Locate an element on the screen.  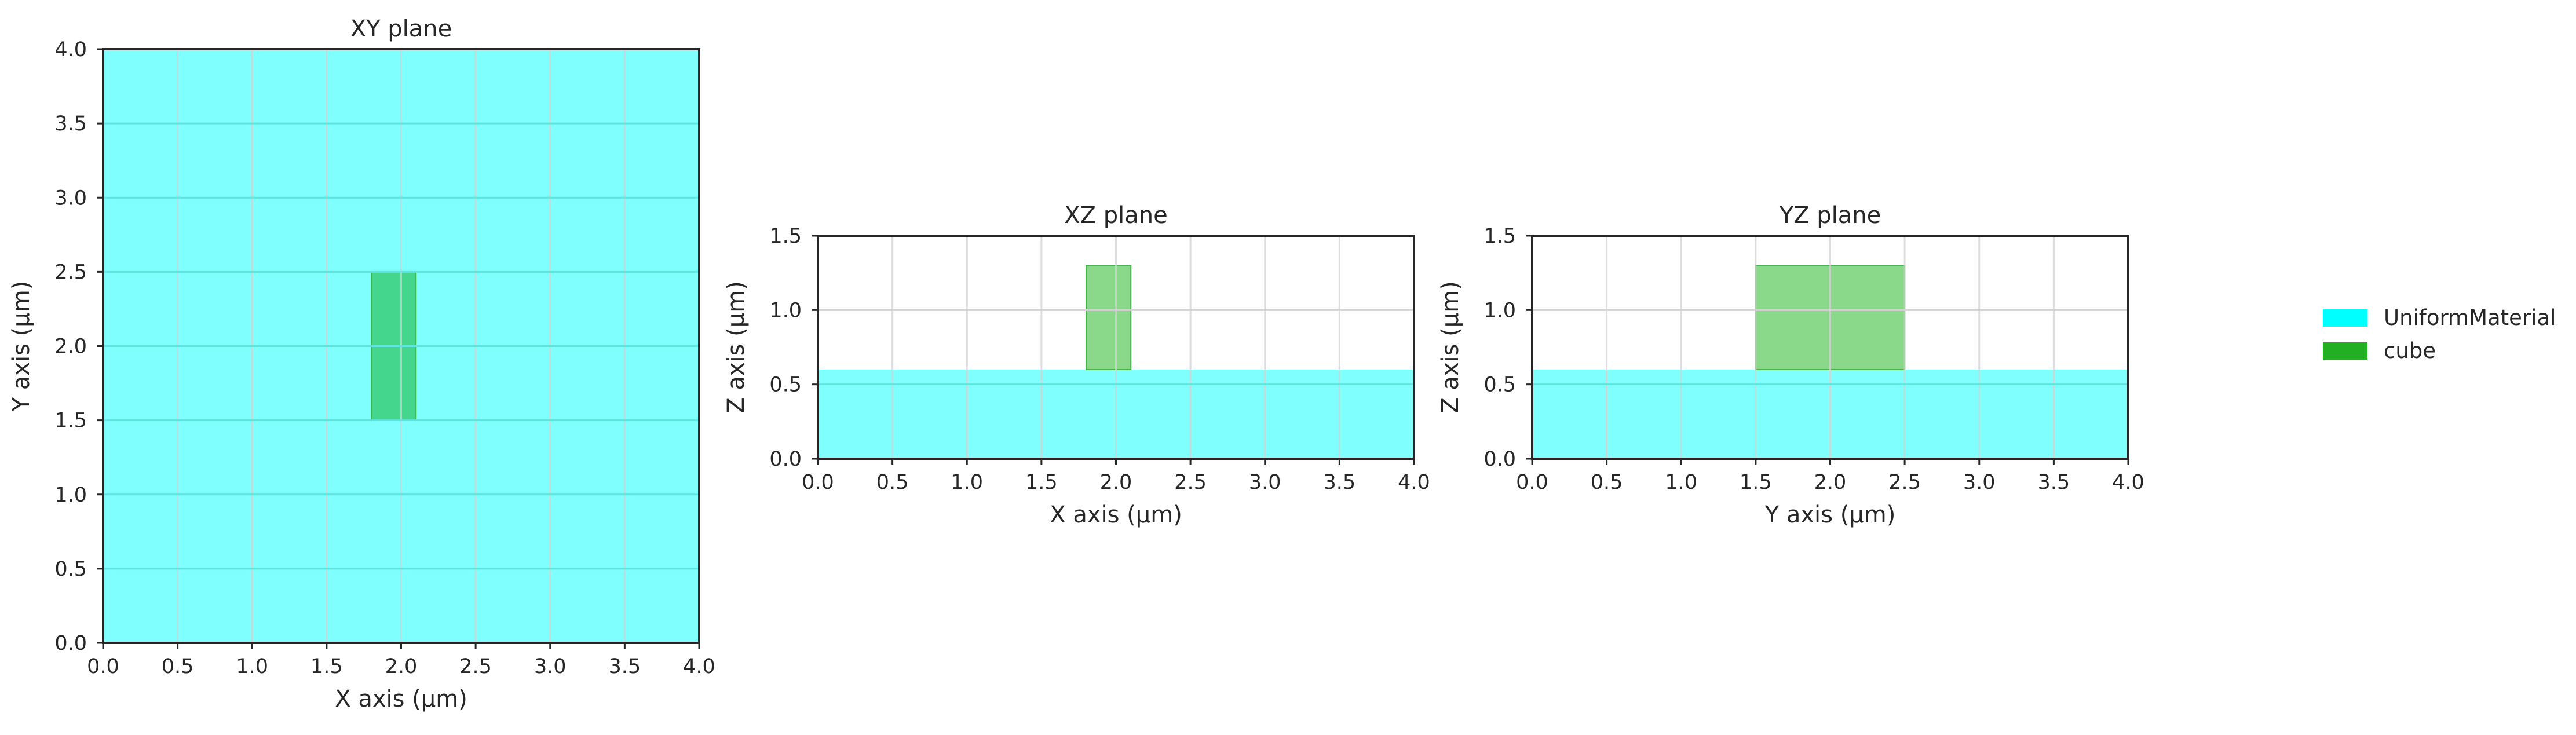
legend-label-cube: cube is located at coordinates (2410, 350).